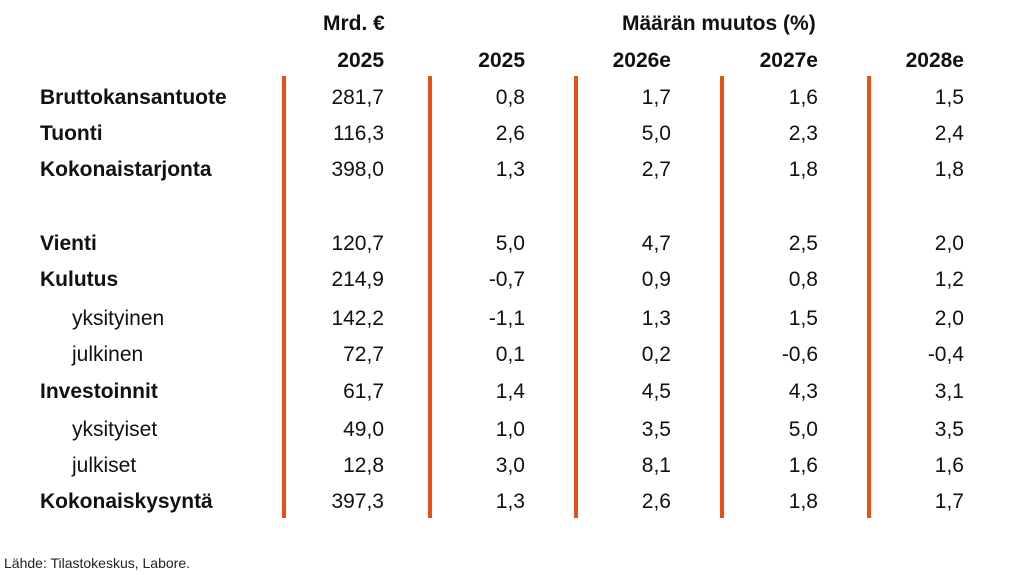 The height and width of the screenshot is (575, 1024). I want to click on table-cell: 0,9, so click(656, 279).